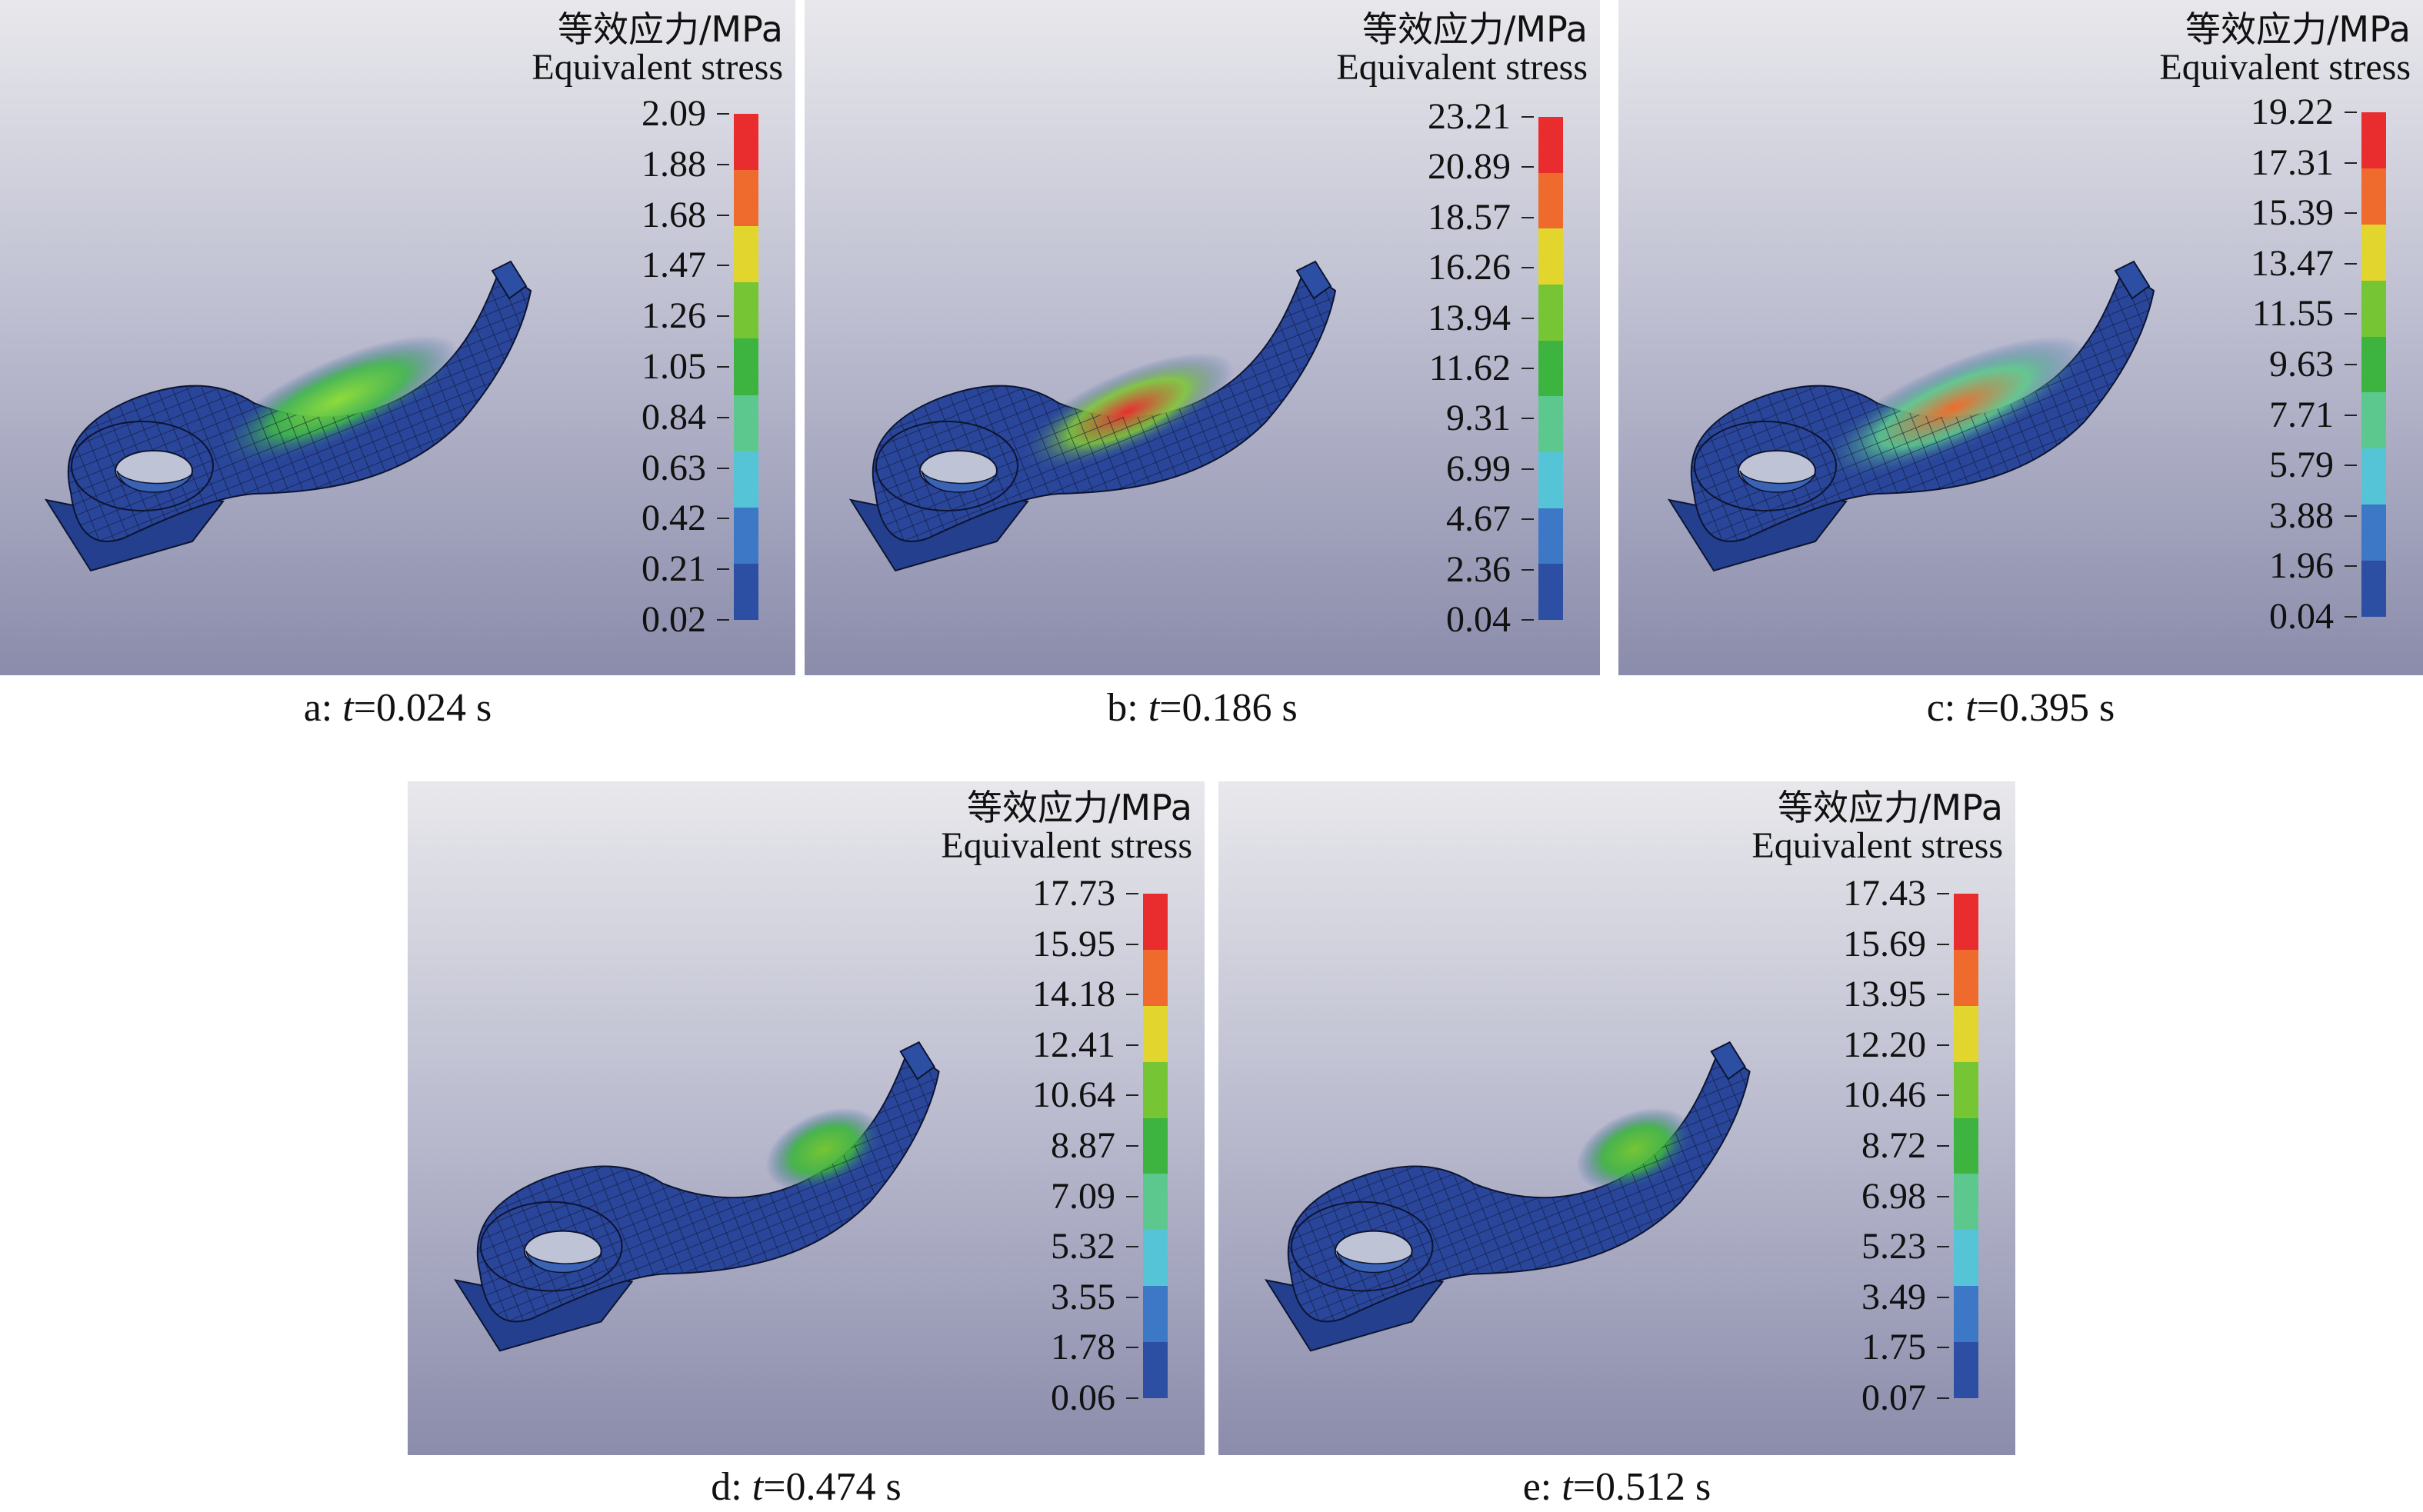 The width and height of the screenshot is (2423, 1512). What do you see at coordinates (674, 214) in the screenshot?
I see `tick-label: 1.68` at bounding box center [674, 214].